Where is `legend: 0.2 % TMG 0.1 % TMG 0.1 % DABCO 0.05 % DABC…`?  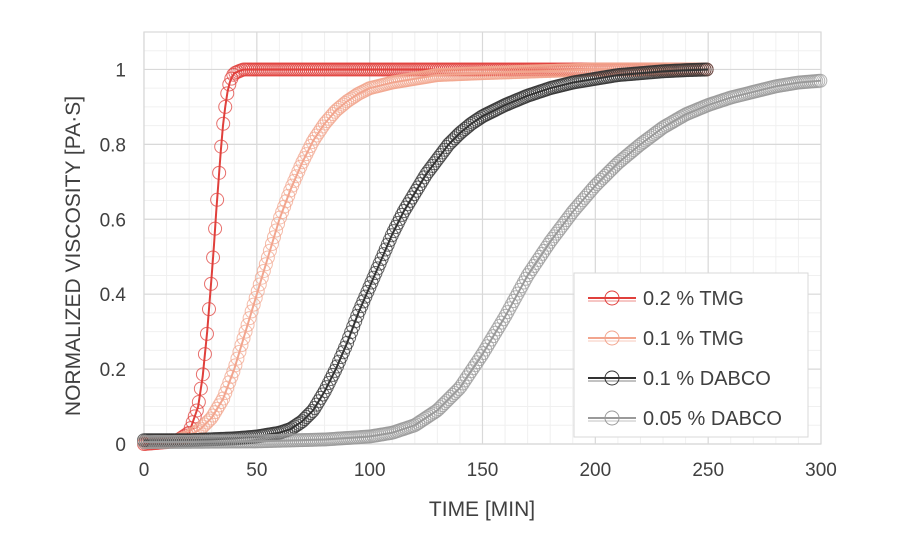
legend: 0.2 % TMG 0.1 % TMG 0.1 % DABCO 0.05 % DABC… is located at coordinates (691, 355).